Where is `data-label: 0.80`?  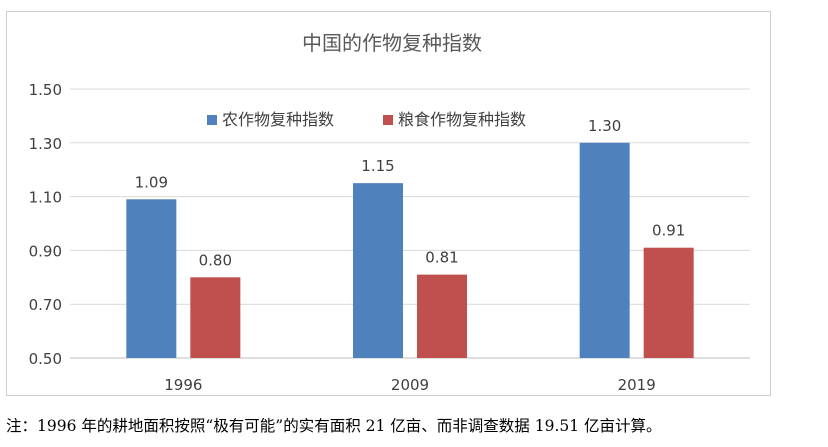 data-label: 0.80 is located at coordinates (215, 260).